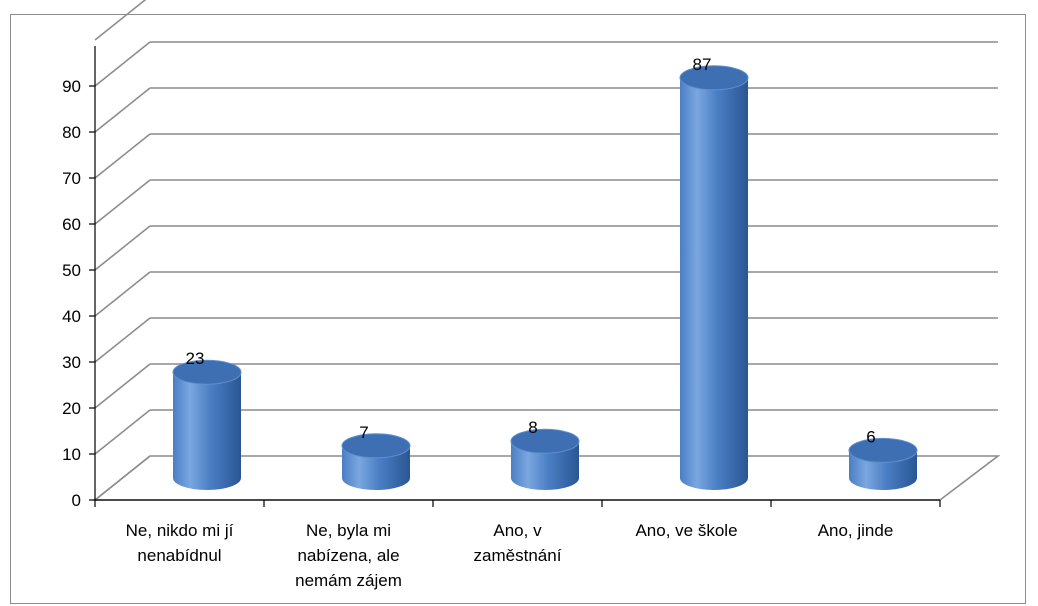  What do you see at coordinates (76, 500) in the screenshot?
I see `y-tick-label: 0` at bounding box center [76, 500].